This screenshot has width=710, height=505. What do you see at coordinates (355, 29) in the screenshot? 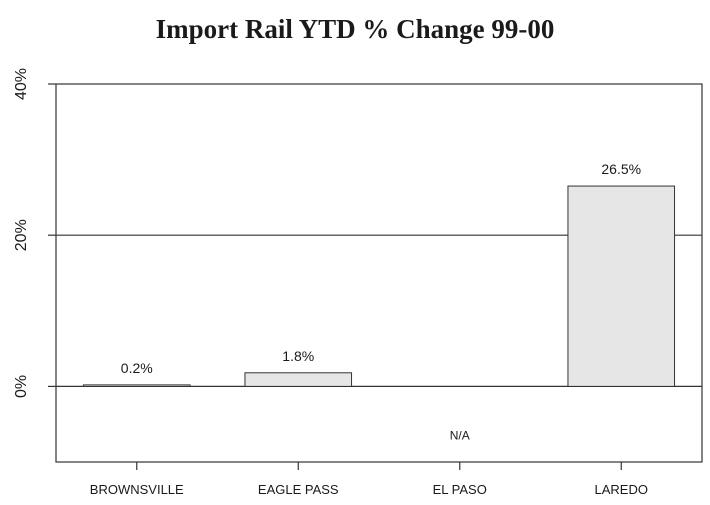
I see `chart-title: Import Rail YTD % Change 99-00` at bounding box center [355, 29].